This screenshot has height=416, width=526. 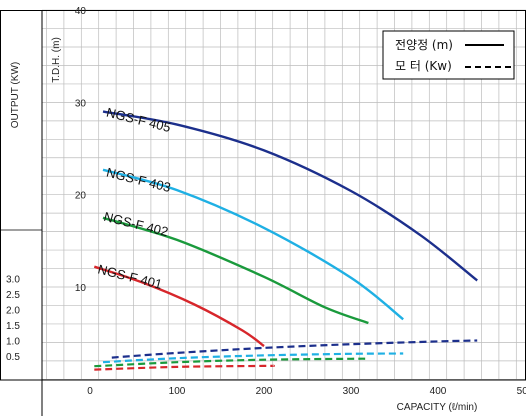 What do you see at coordinates (13, 295) in the screenshot?
I see `y2-tick-label: 2.5` at bounding box center [13, 295].